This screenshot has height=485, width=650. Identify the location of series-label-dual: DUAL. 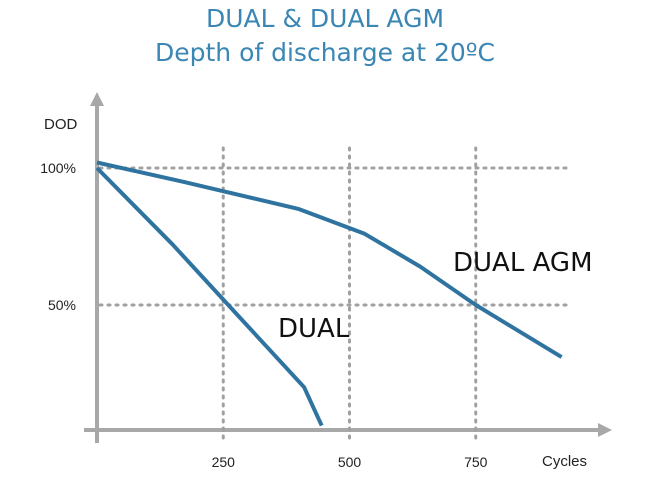
(314, 329).